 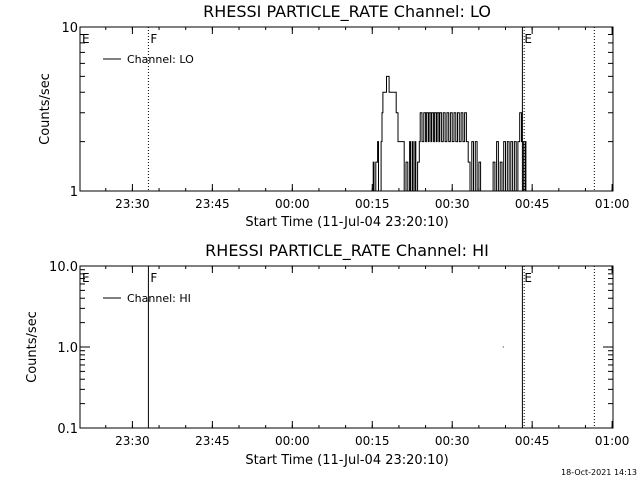 I want to click on lo-x-tick-label: 00:15, so click(x=372, y=204).